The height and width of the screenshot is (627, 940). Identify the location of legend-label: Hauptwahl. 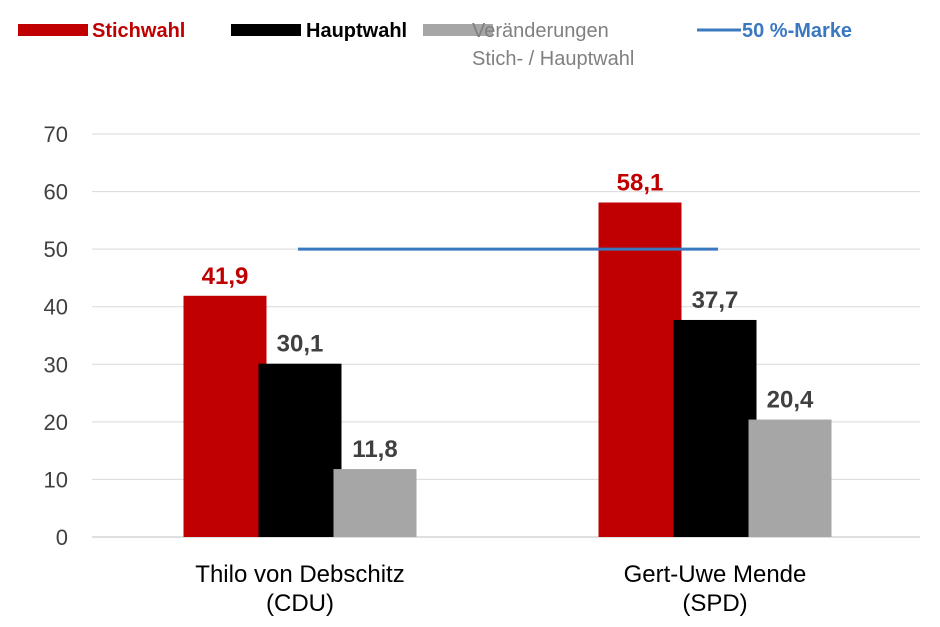
(356, 31).